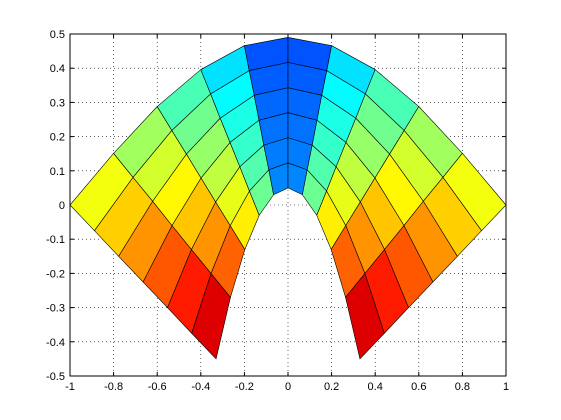 The height and width of the screenshot is (420, 561). I want to click on y-tick-label: -0.3, so click(55, 309).